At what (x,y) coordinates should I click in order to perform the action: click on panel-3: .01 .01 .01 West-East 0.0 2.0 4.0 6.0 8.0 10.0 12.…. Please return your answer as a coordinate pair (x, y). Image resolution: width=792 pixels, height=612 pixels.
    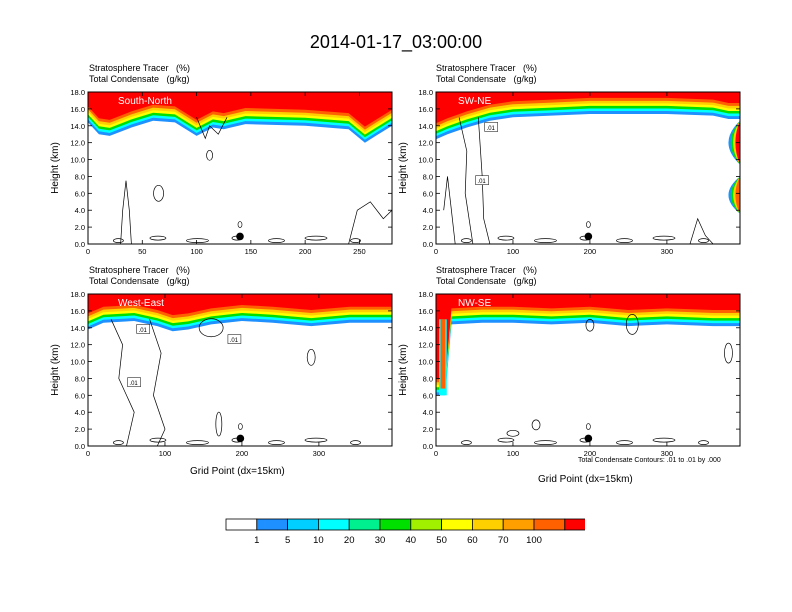
    Looking at the image, I should click on (221, 374).